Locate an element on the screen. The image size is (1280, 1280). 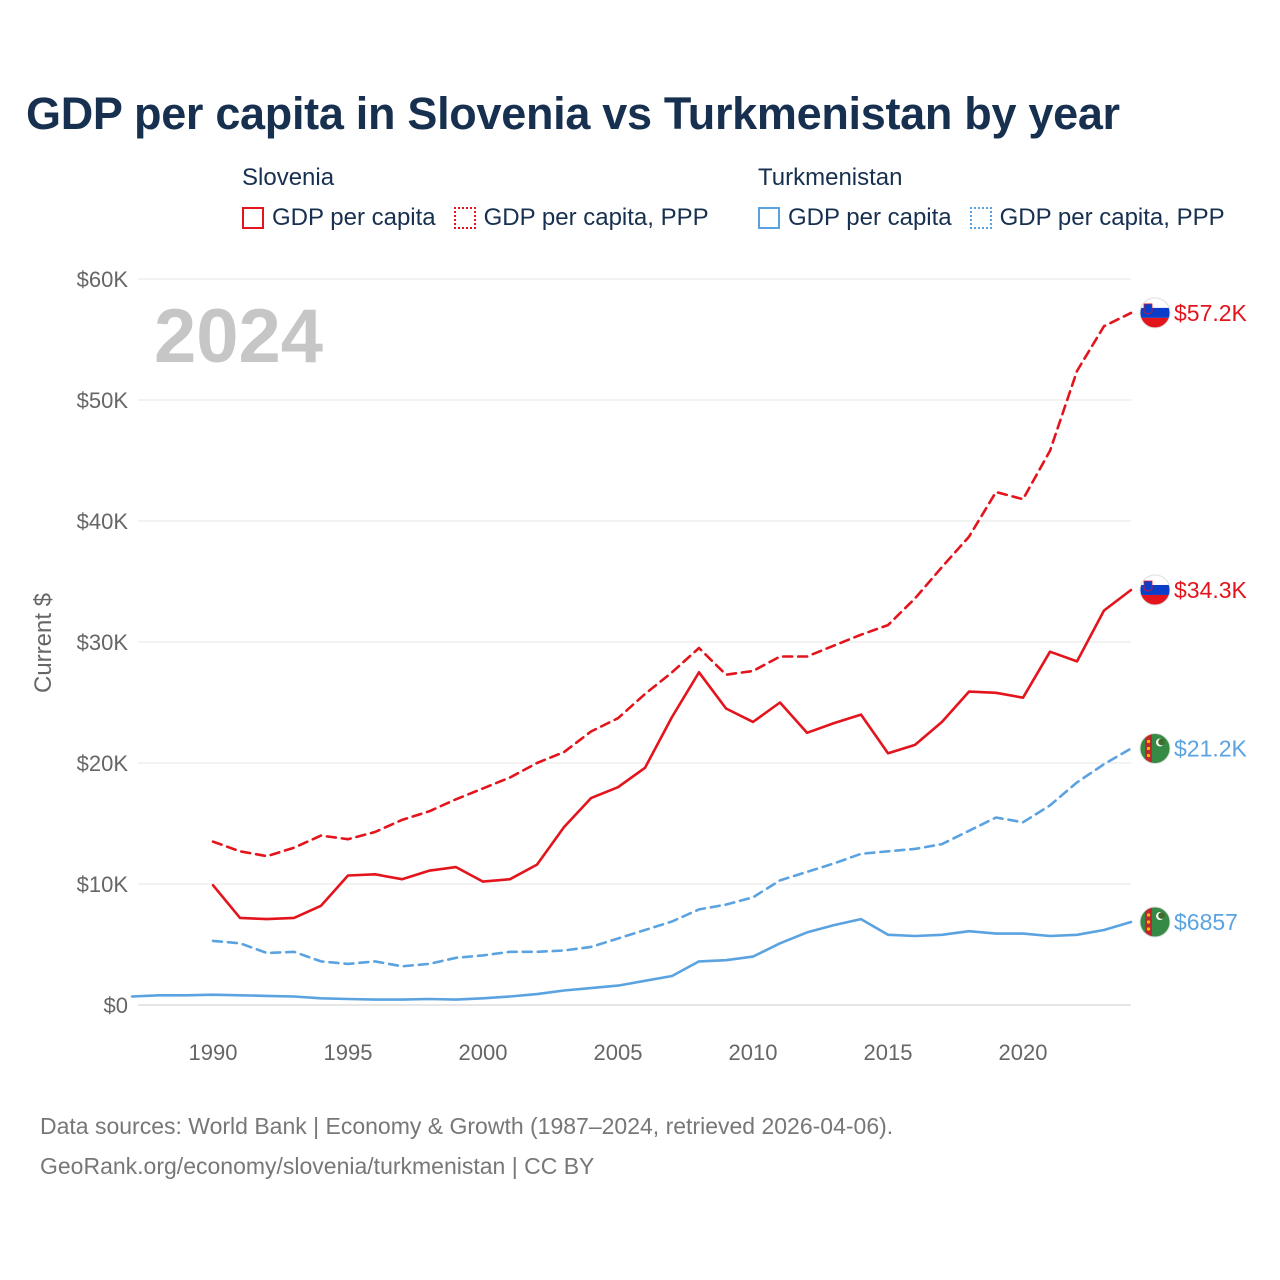
series-line-turkmenistan-gdp-per-capita is located at coordinates (631, 959).